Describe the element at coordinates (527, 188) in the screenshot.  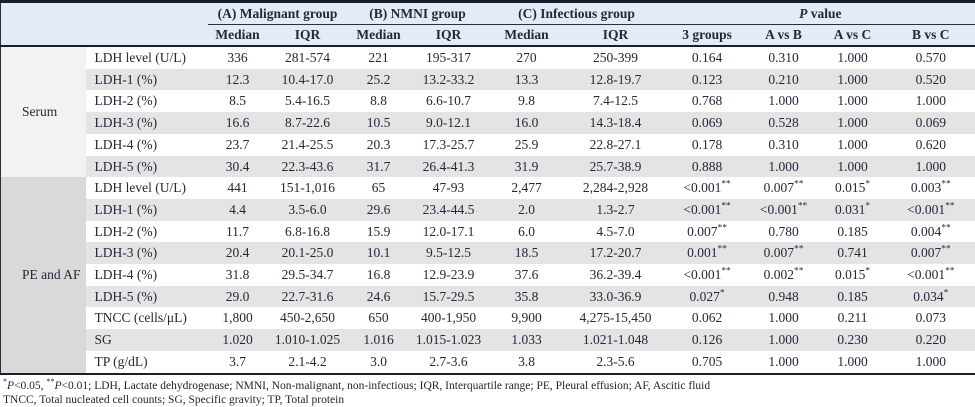
I see `cell-median-c: 2,477` at that location.